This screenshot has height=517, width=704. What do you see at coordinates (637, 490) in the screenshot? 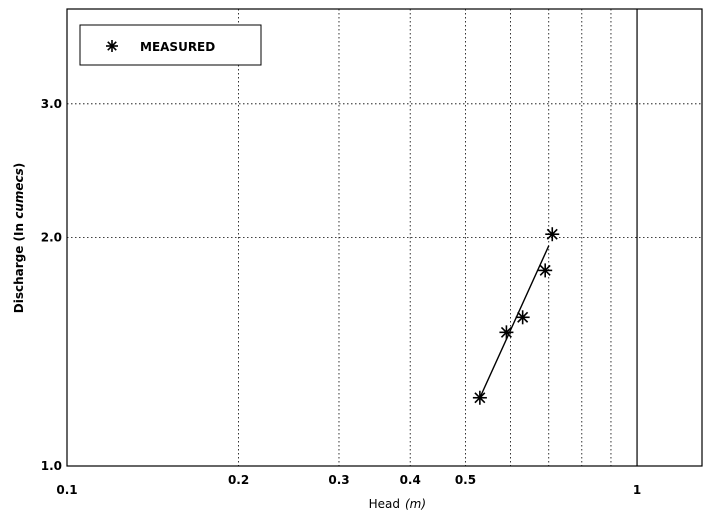
I see `x-tick-label: 1` at bounding box center [637, 490].